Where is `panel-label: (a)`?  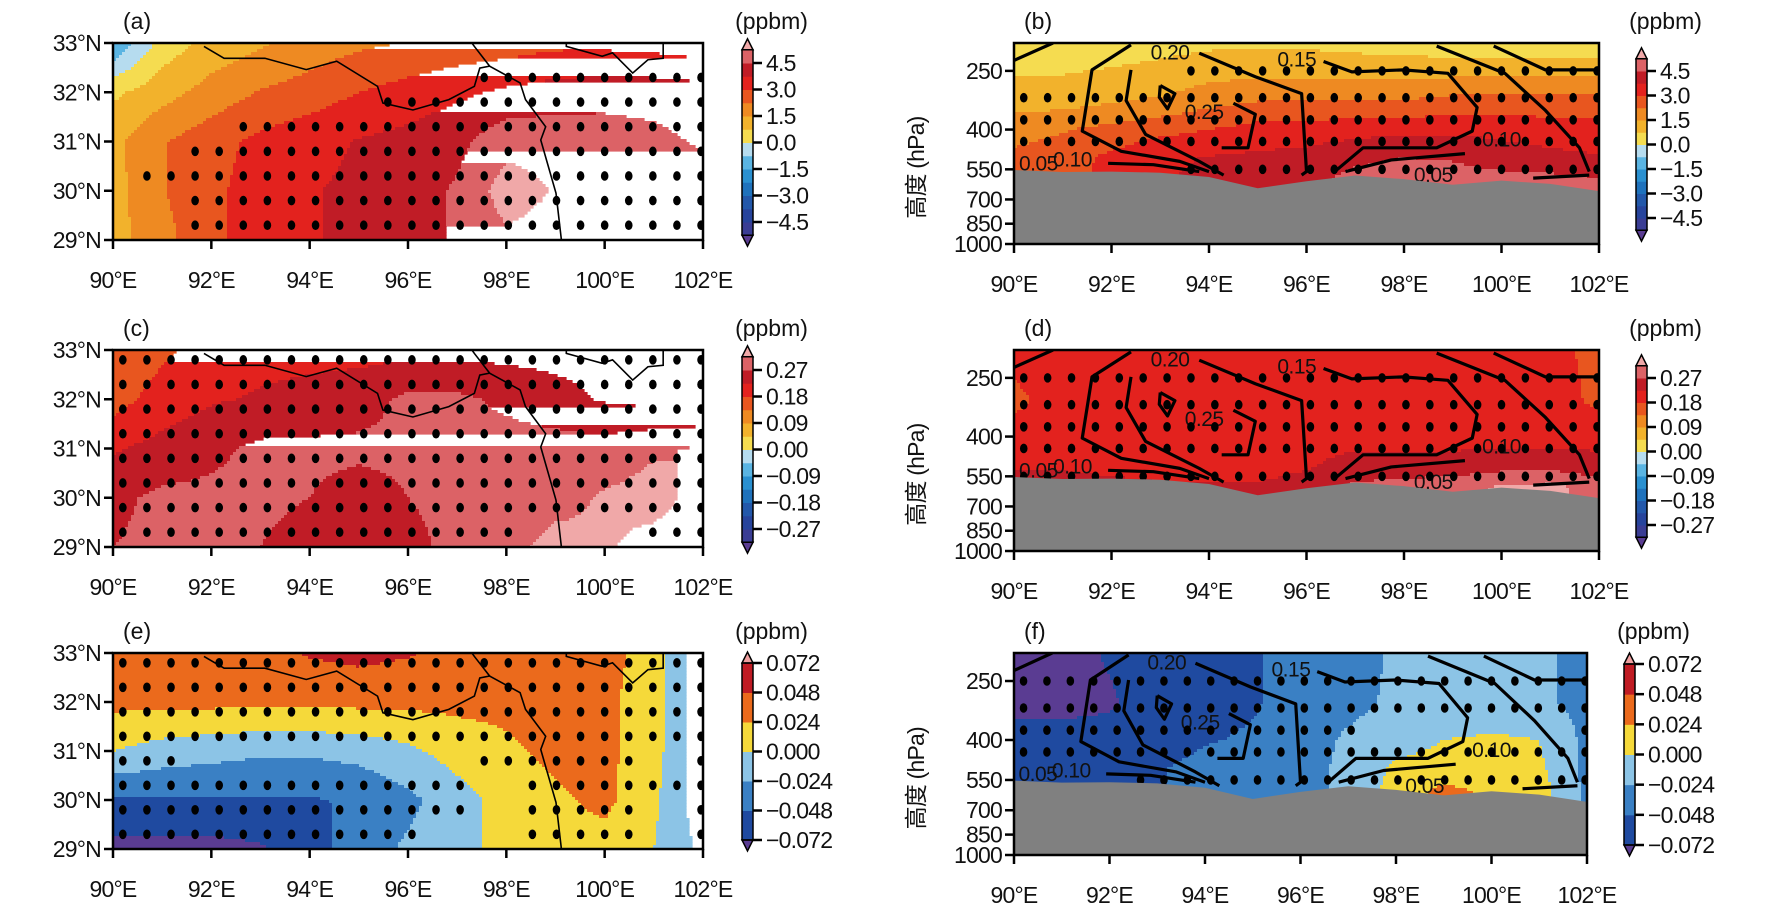
panel-label: (a) is located at coordinates (137, 21).